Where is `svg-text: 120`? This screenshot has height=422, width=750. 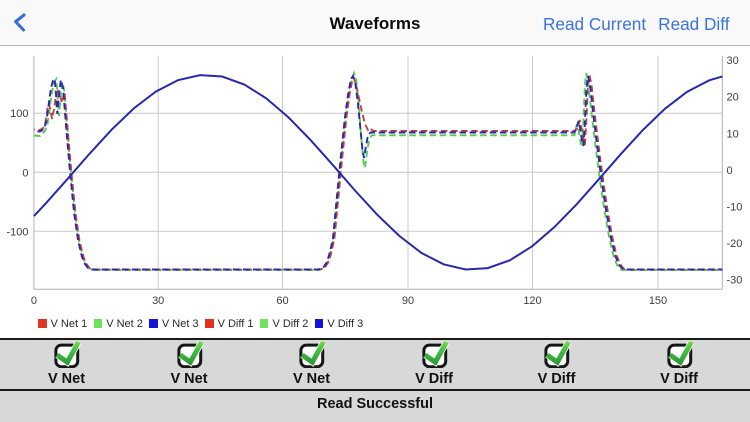 svg-text: 120 is located at coordinates (532, 301).